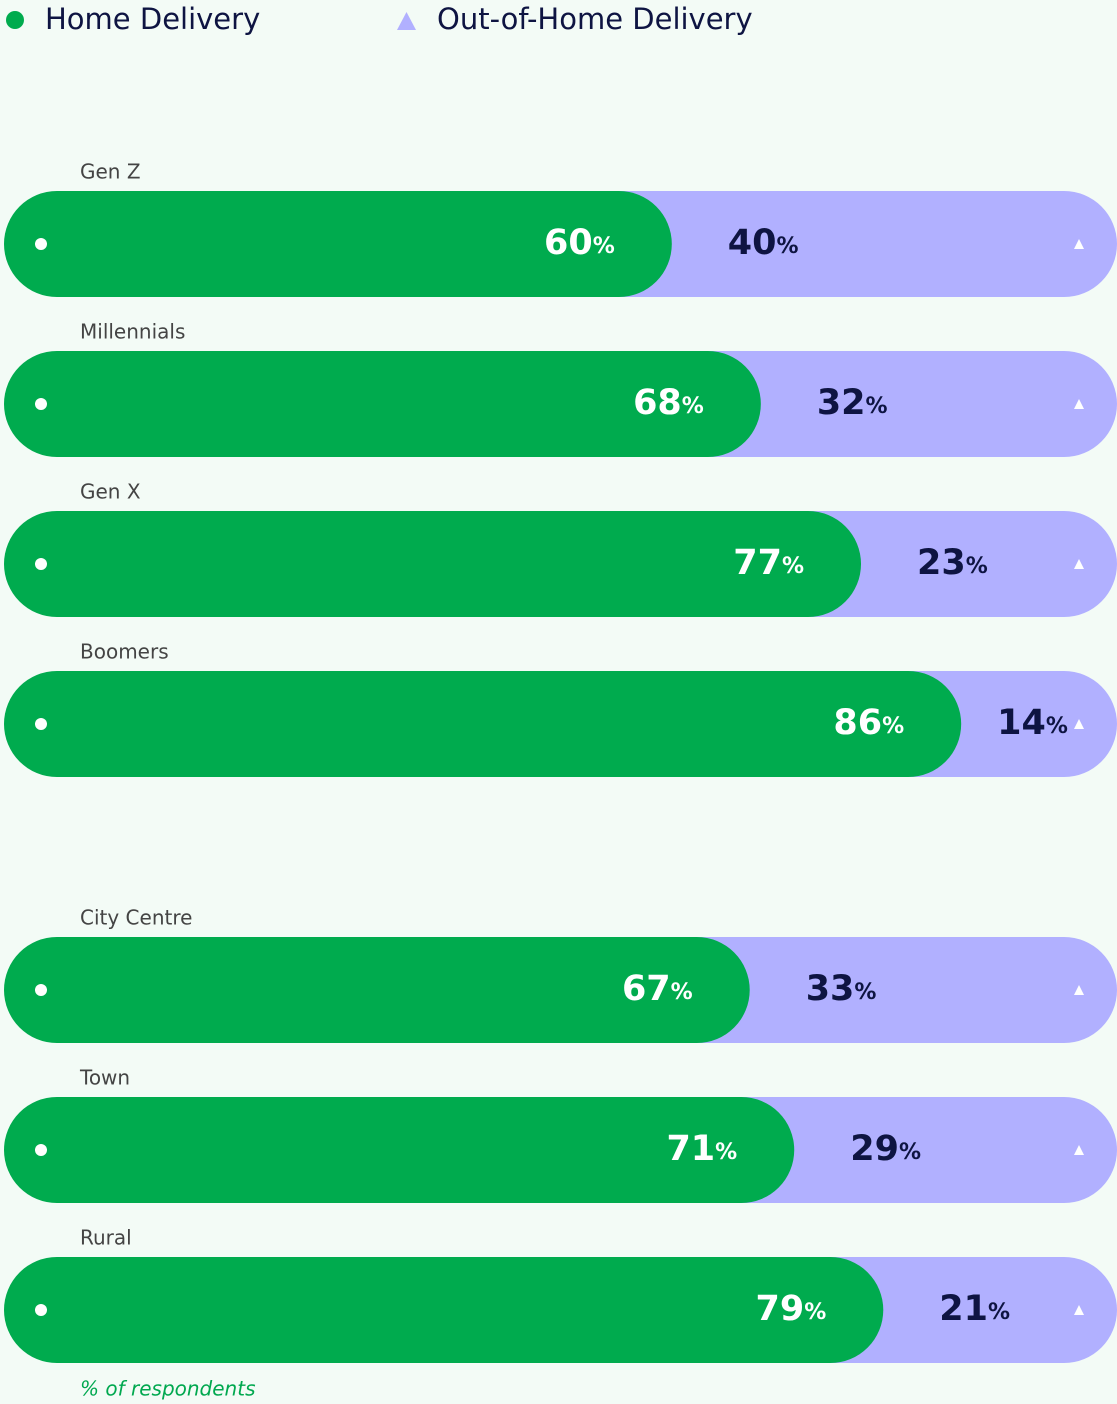  What do you see at coordinates (885, 1149) in the screenshot?
I see `value-label: 29%` at bounding box center [885, 1149].